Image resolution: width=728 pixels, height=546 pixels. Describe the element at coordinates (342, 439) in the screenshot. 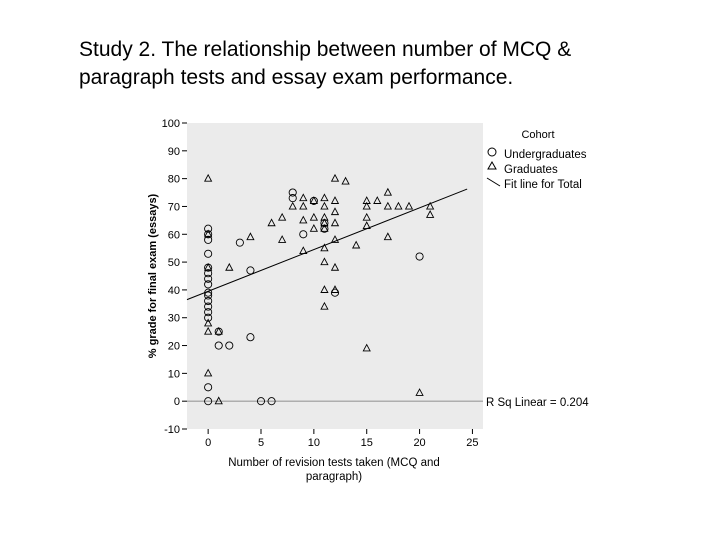

I see `x-axis: 0 5 10 15 20 25` at that location.